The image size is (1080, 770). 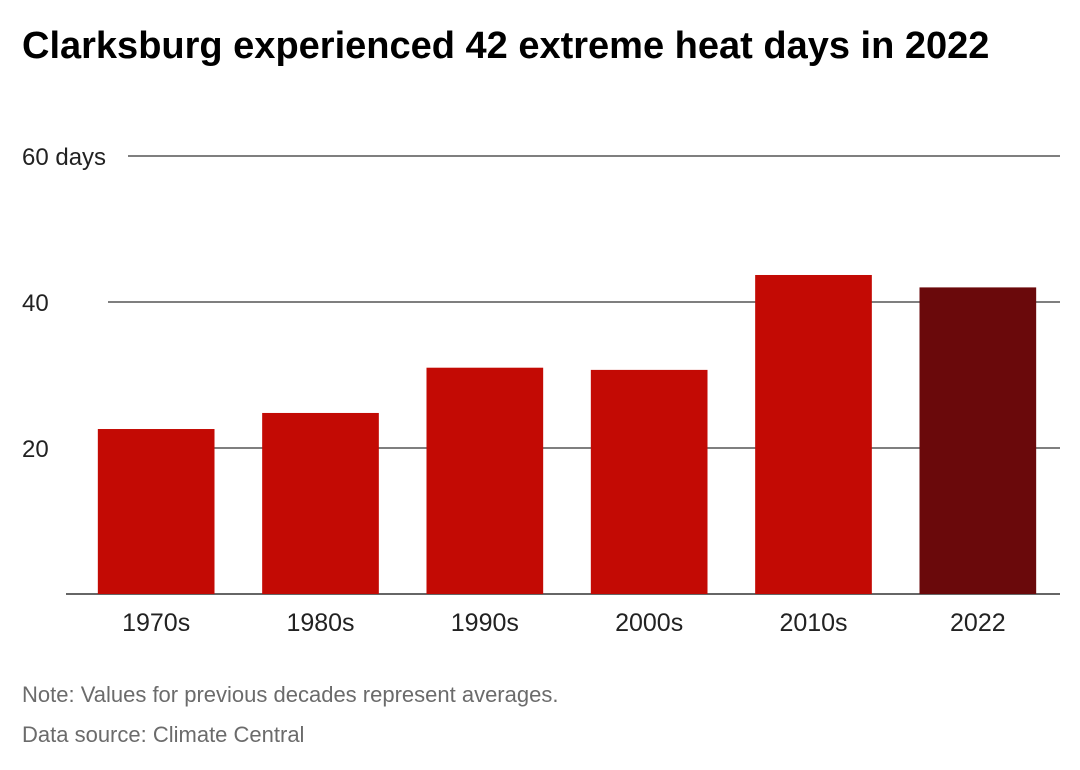 What do you see at coordinates (320, 623) in the screenshot?
I see `x-tick-label: 1980s` at bounding box center [320, 623].